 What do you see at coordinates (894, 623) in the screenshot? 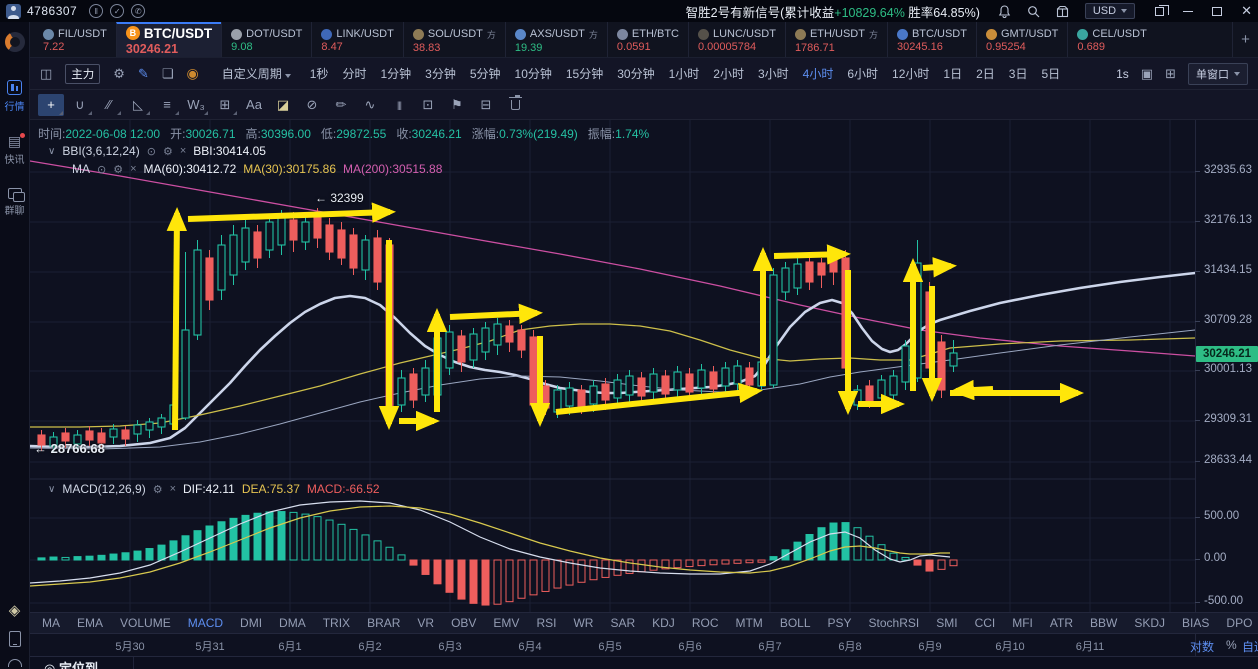
I see `indicator-tab-stochrsi: StochRSI` at bounding box center [894, 623].